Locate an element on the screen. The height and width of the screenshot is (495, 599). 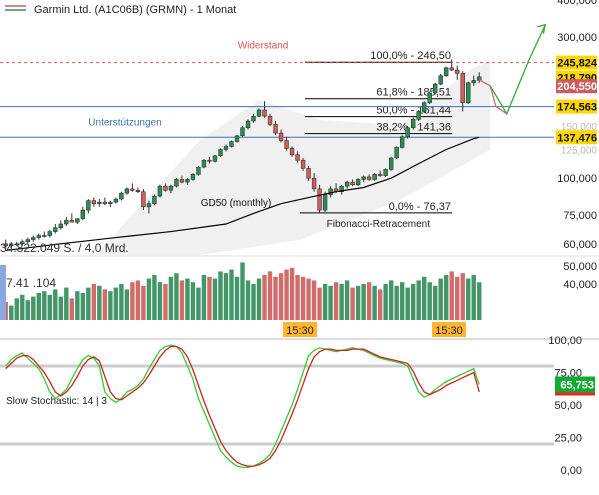
time-marker-label: 15:30 is located at coordinates (300, 331).